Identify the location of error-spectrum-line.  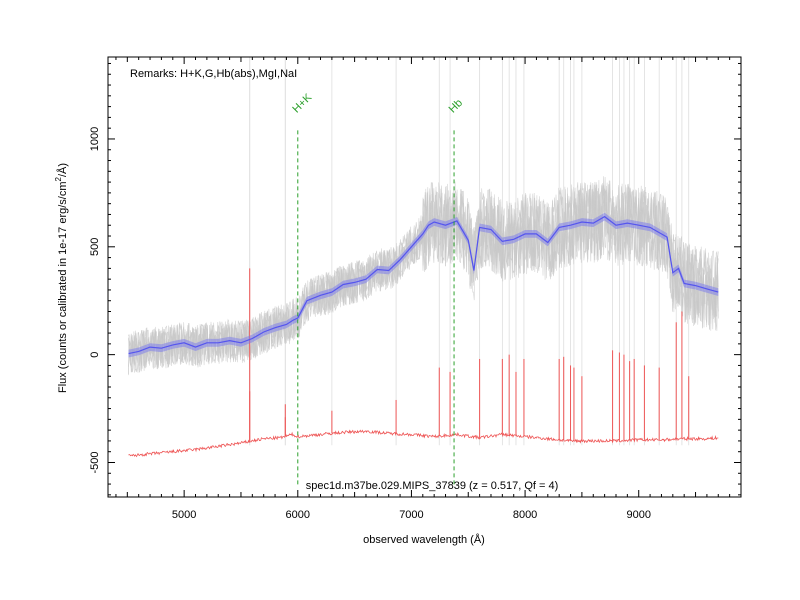
(423, 443).